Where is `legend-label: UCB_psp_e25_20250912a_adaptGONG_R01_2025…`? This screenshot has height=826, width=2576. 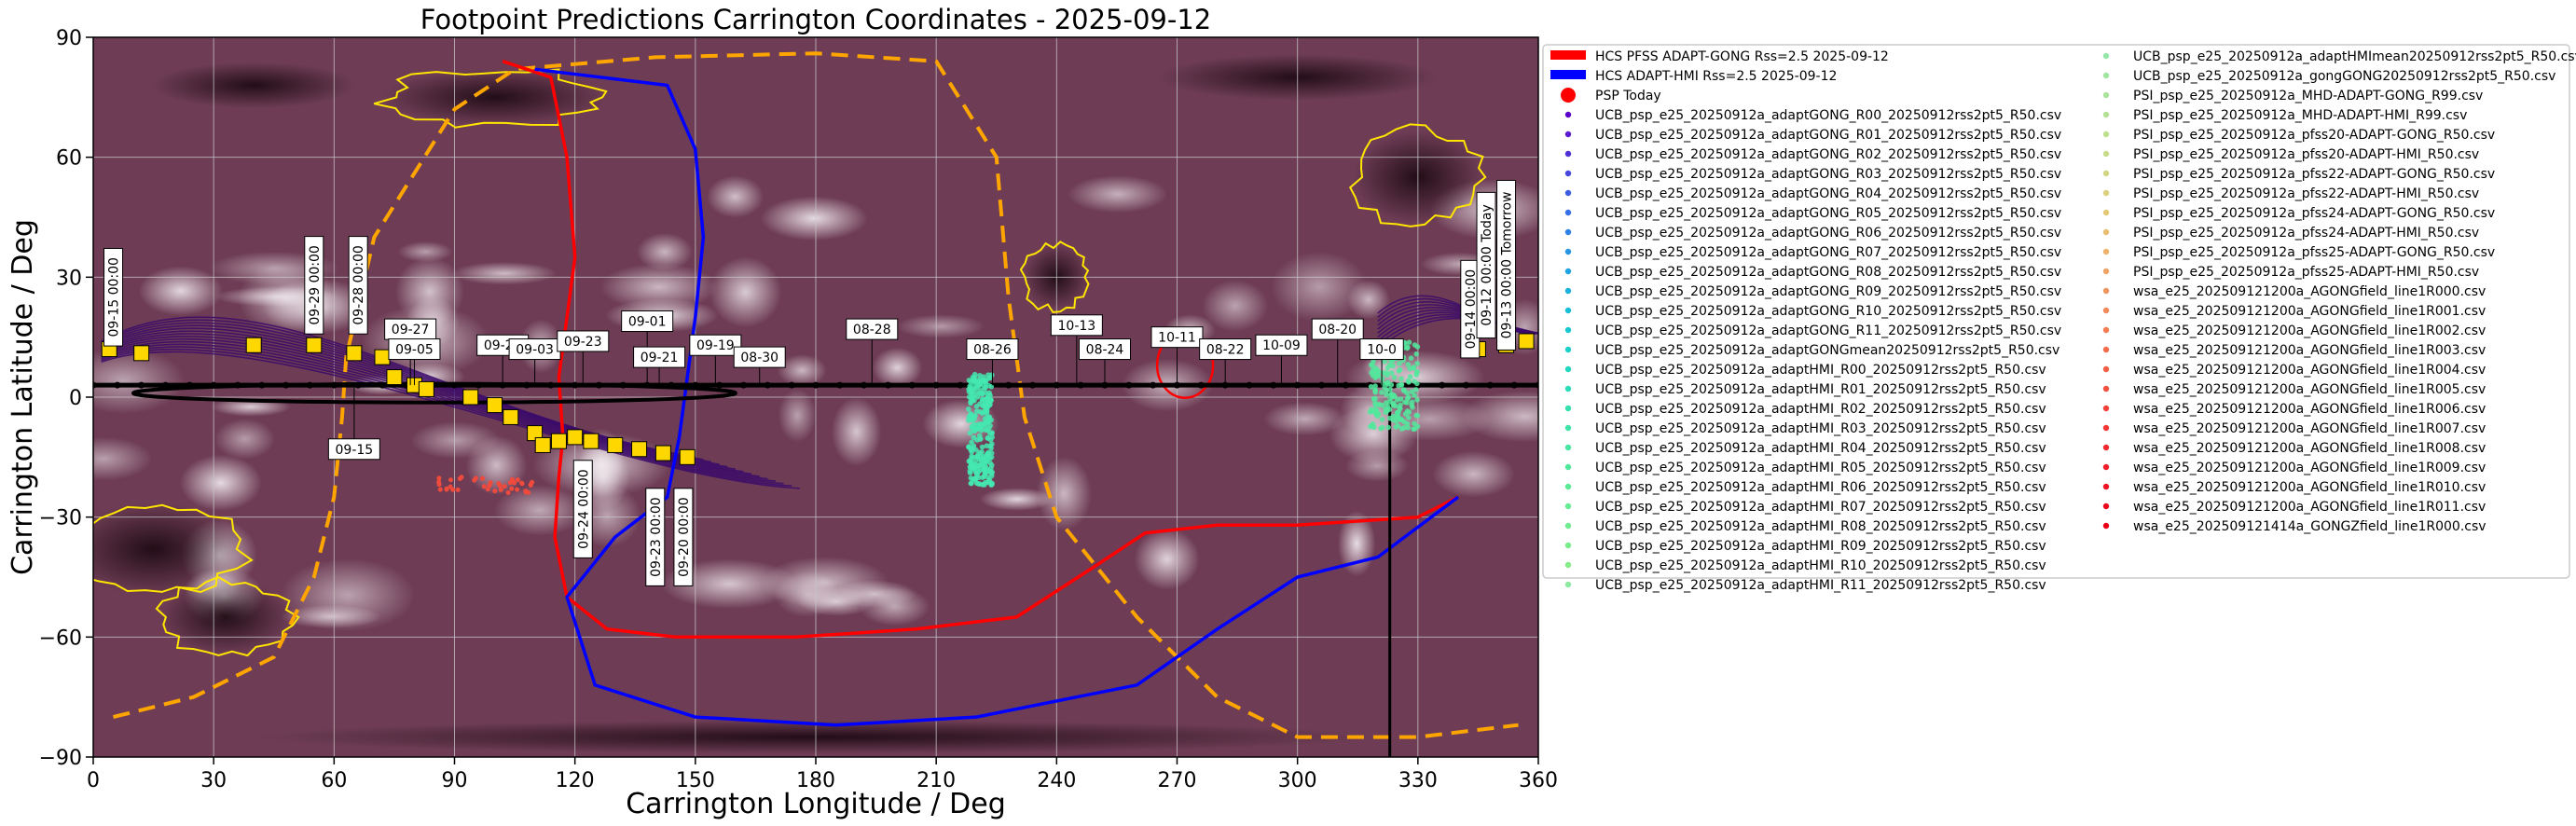 legend-label: UCB_psp_e25_20250912a_adaptGONG_R01_2025… is located at coordinates (1828, 136).